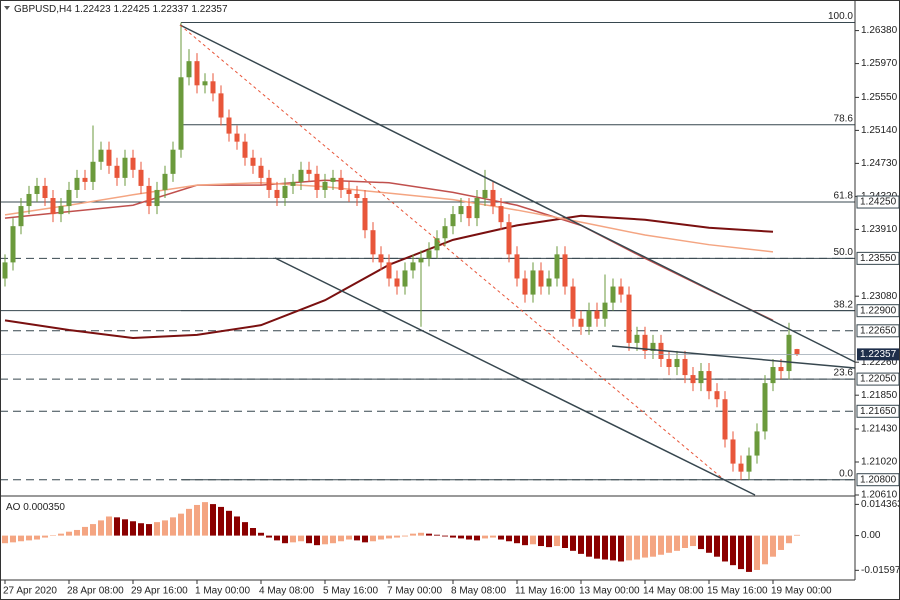  I want to click on fib-label: 0.0, so click(846, 473).